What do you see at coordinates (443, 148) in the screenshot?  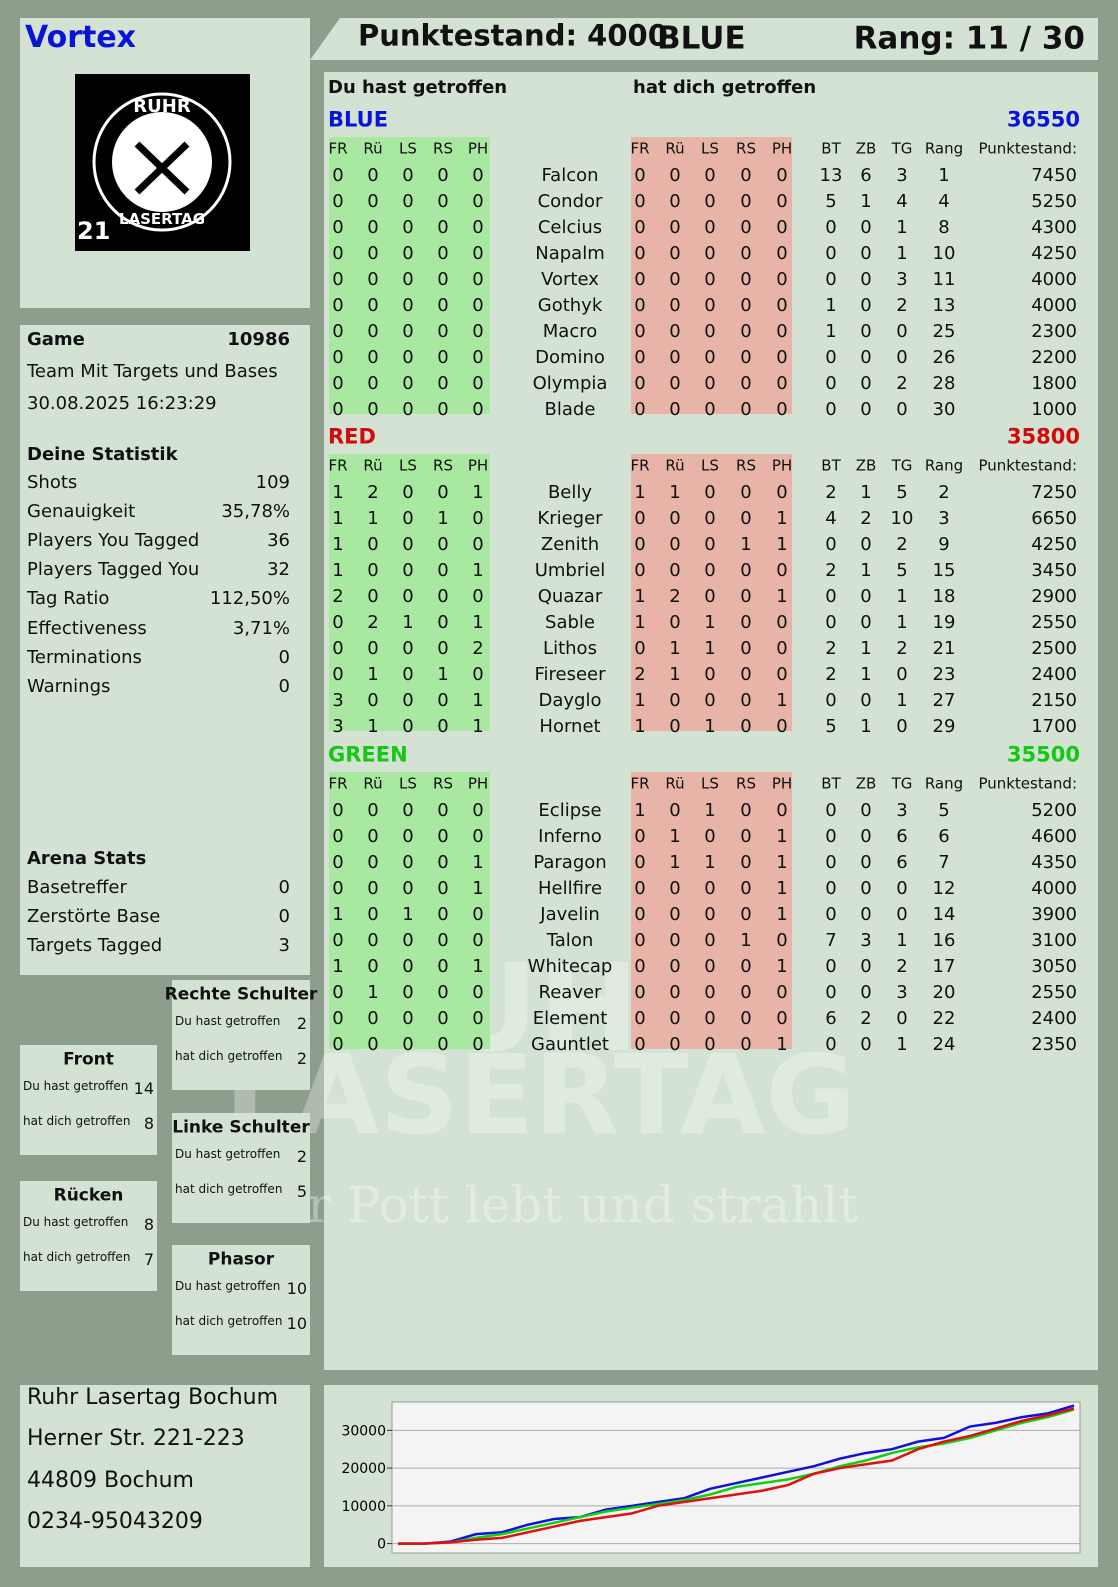 I see `column-head: RS` at bounding box center [443, 148].